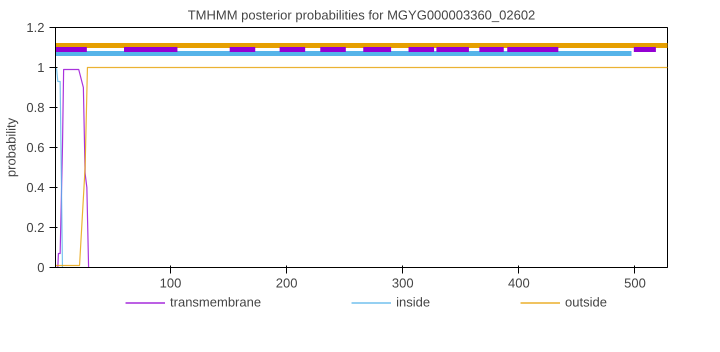  What do you see at coordinates (10, 147) in the screenshot?
I see `y-axis-title: probability` at bounding box center [10, 147].